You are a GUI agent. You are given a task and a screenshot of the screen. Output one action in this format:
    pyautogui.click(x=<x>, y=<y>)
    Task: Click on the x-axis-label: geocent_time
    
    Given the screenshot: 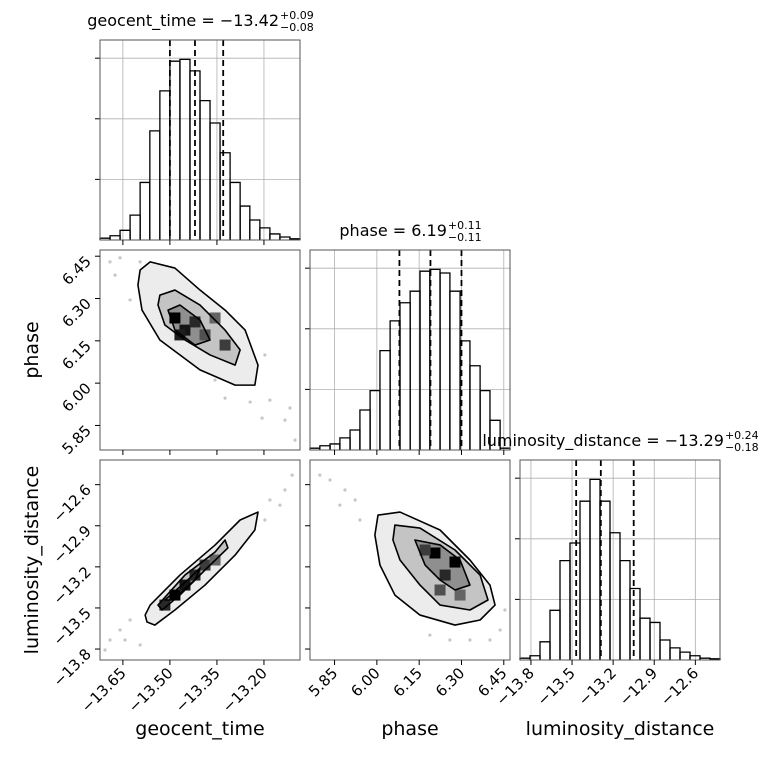 What is the action you would take?
    pyautogui.click(x=199, y=729)
    